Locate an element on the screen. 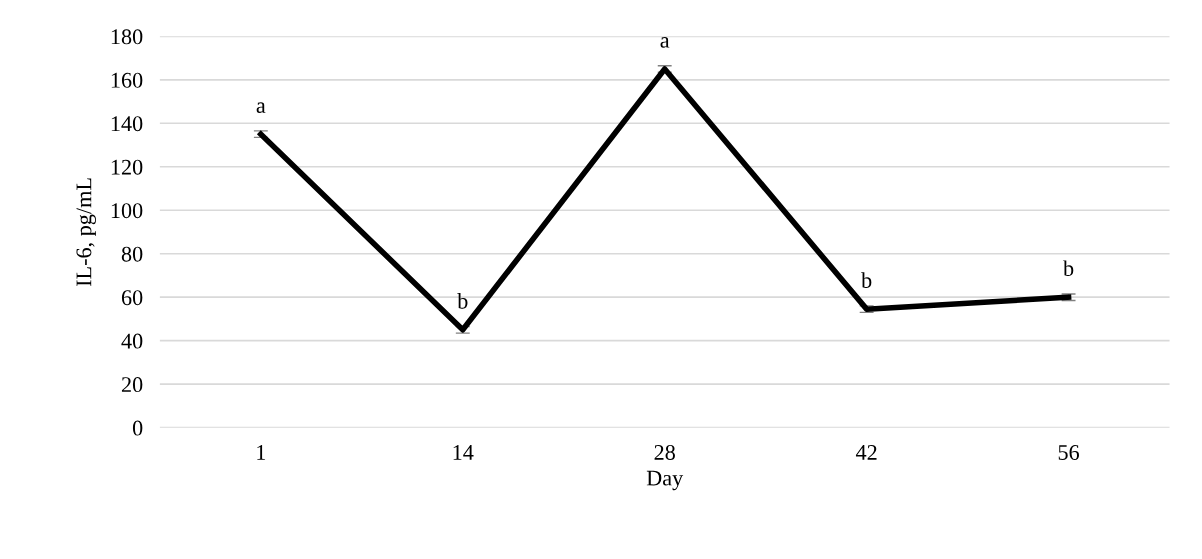 This screenshot has width=1202, height=559. y-tick-label: 160 is located at coordinates (127, 80).